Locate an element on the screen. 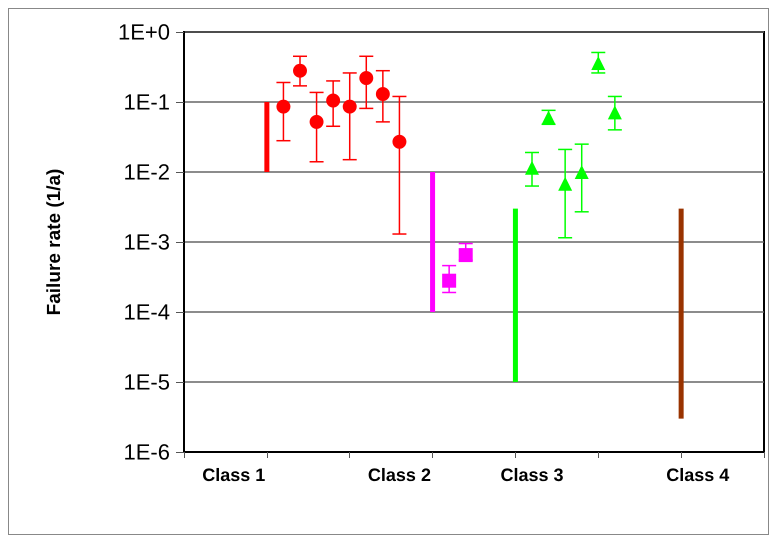 This screenshot has width=769, height=543. y-axis-title: Failure rate (1/a) is located at coordinates (54, 242).